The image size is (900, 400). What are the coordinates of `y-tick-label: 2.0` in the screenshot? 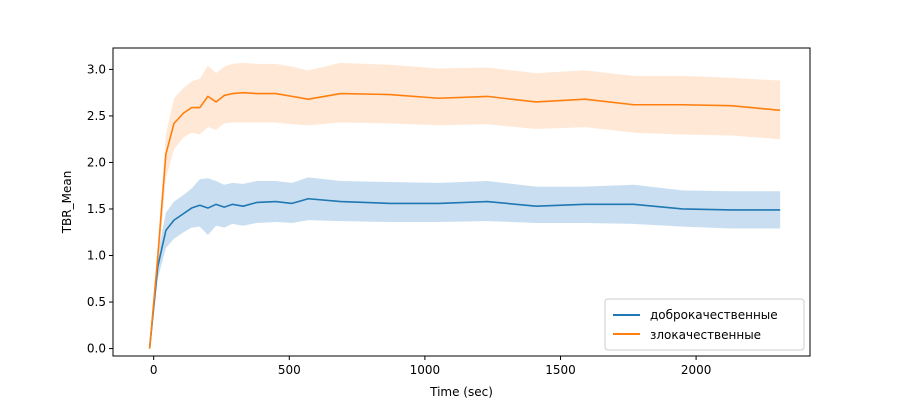 It's located at (96, 162).